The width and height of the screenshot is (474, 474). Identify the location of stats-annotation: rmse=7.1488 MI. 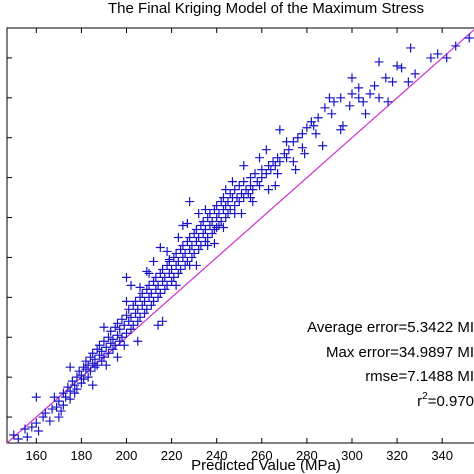
(419, 376).